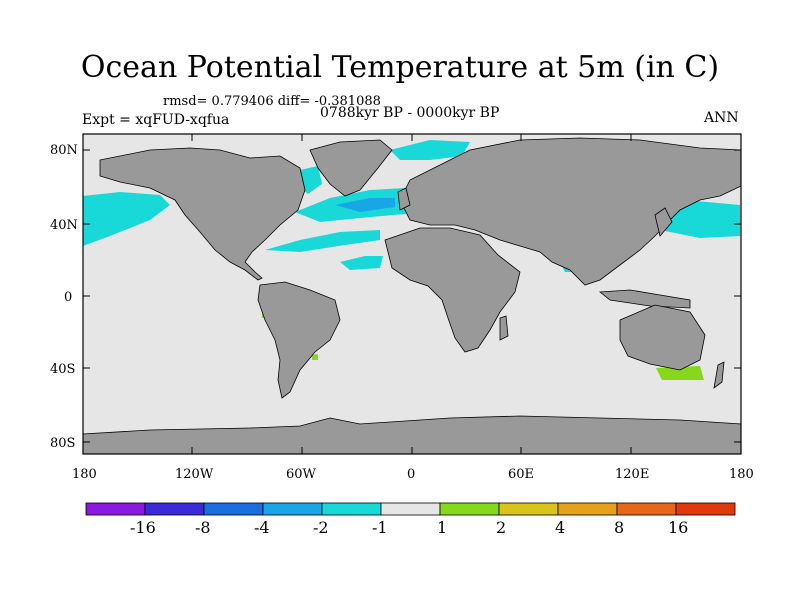  What do you see at coordinates (680, 373) in the screenshot?
I see `anomaly-patch-south-australia` at bounding box center [680, 373].